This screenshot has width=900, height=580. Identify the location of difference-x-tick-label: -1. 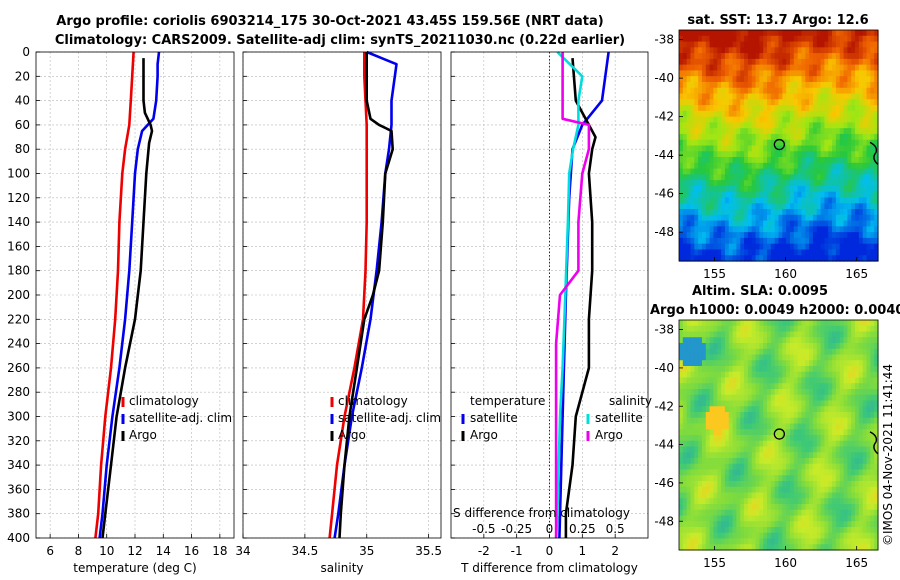
(517, 551).